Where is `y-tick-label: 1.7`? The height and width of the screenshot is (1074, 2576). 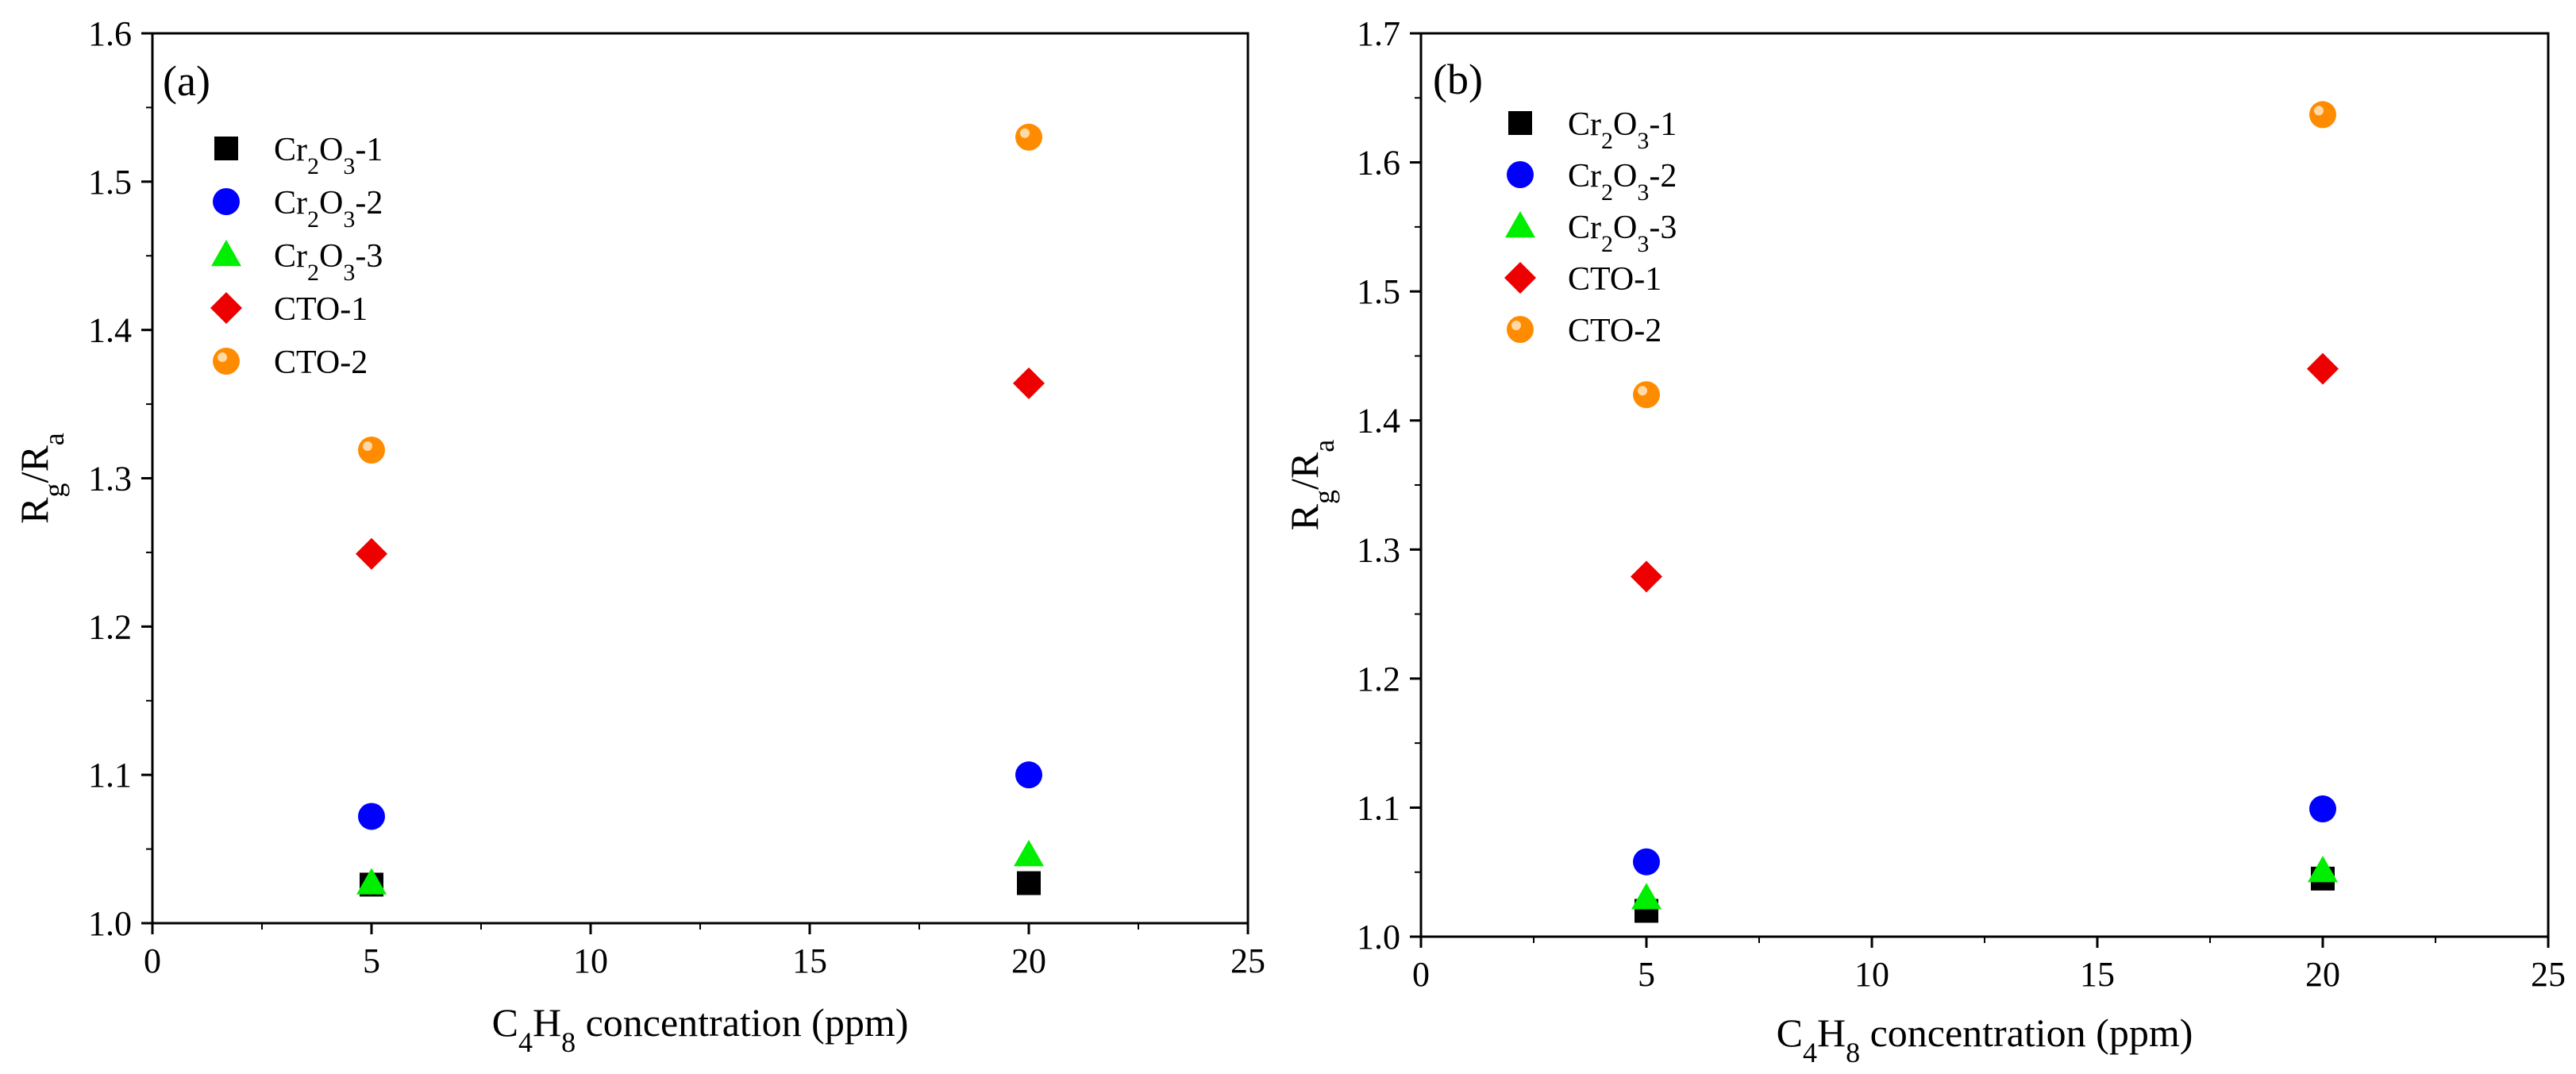
y-tick-label: 1.7 is located at coordinates (1378, 34).